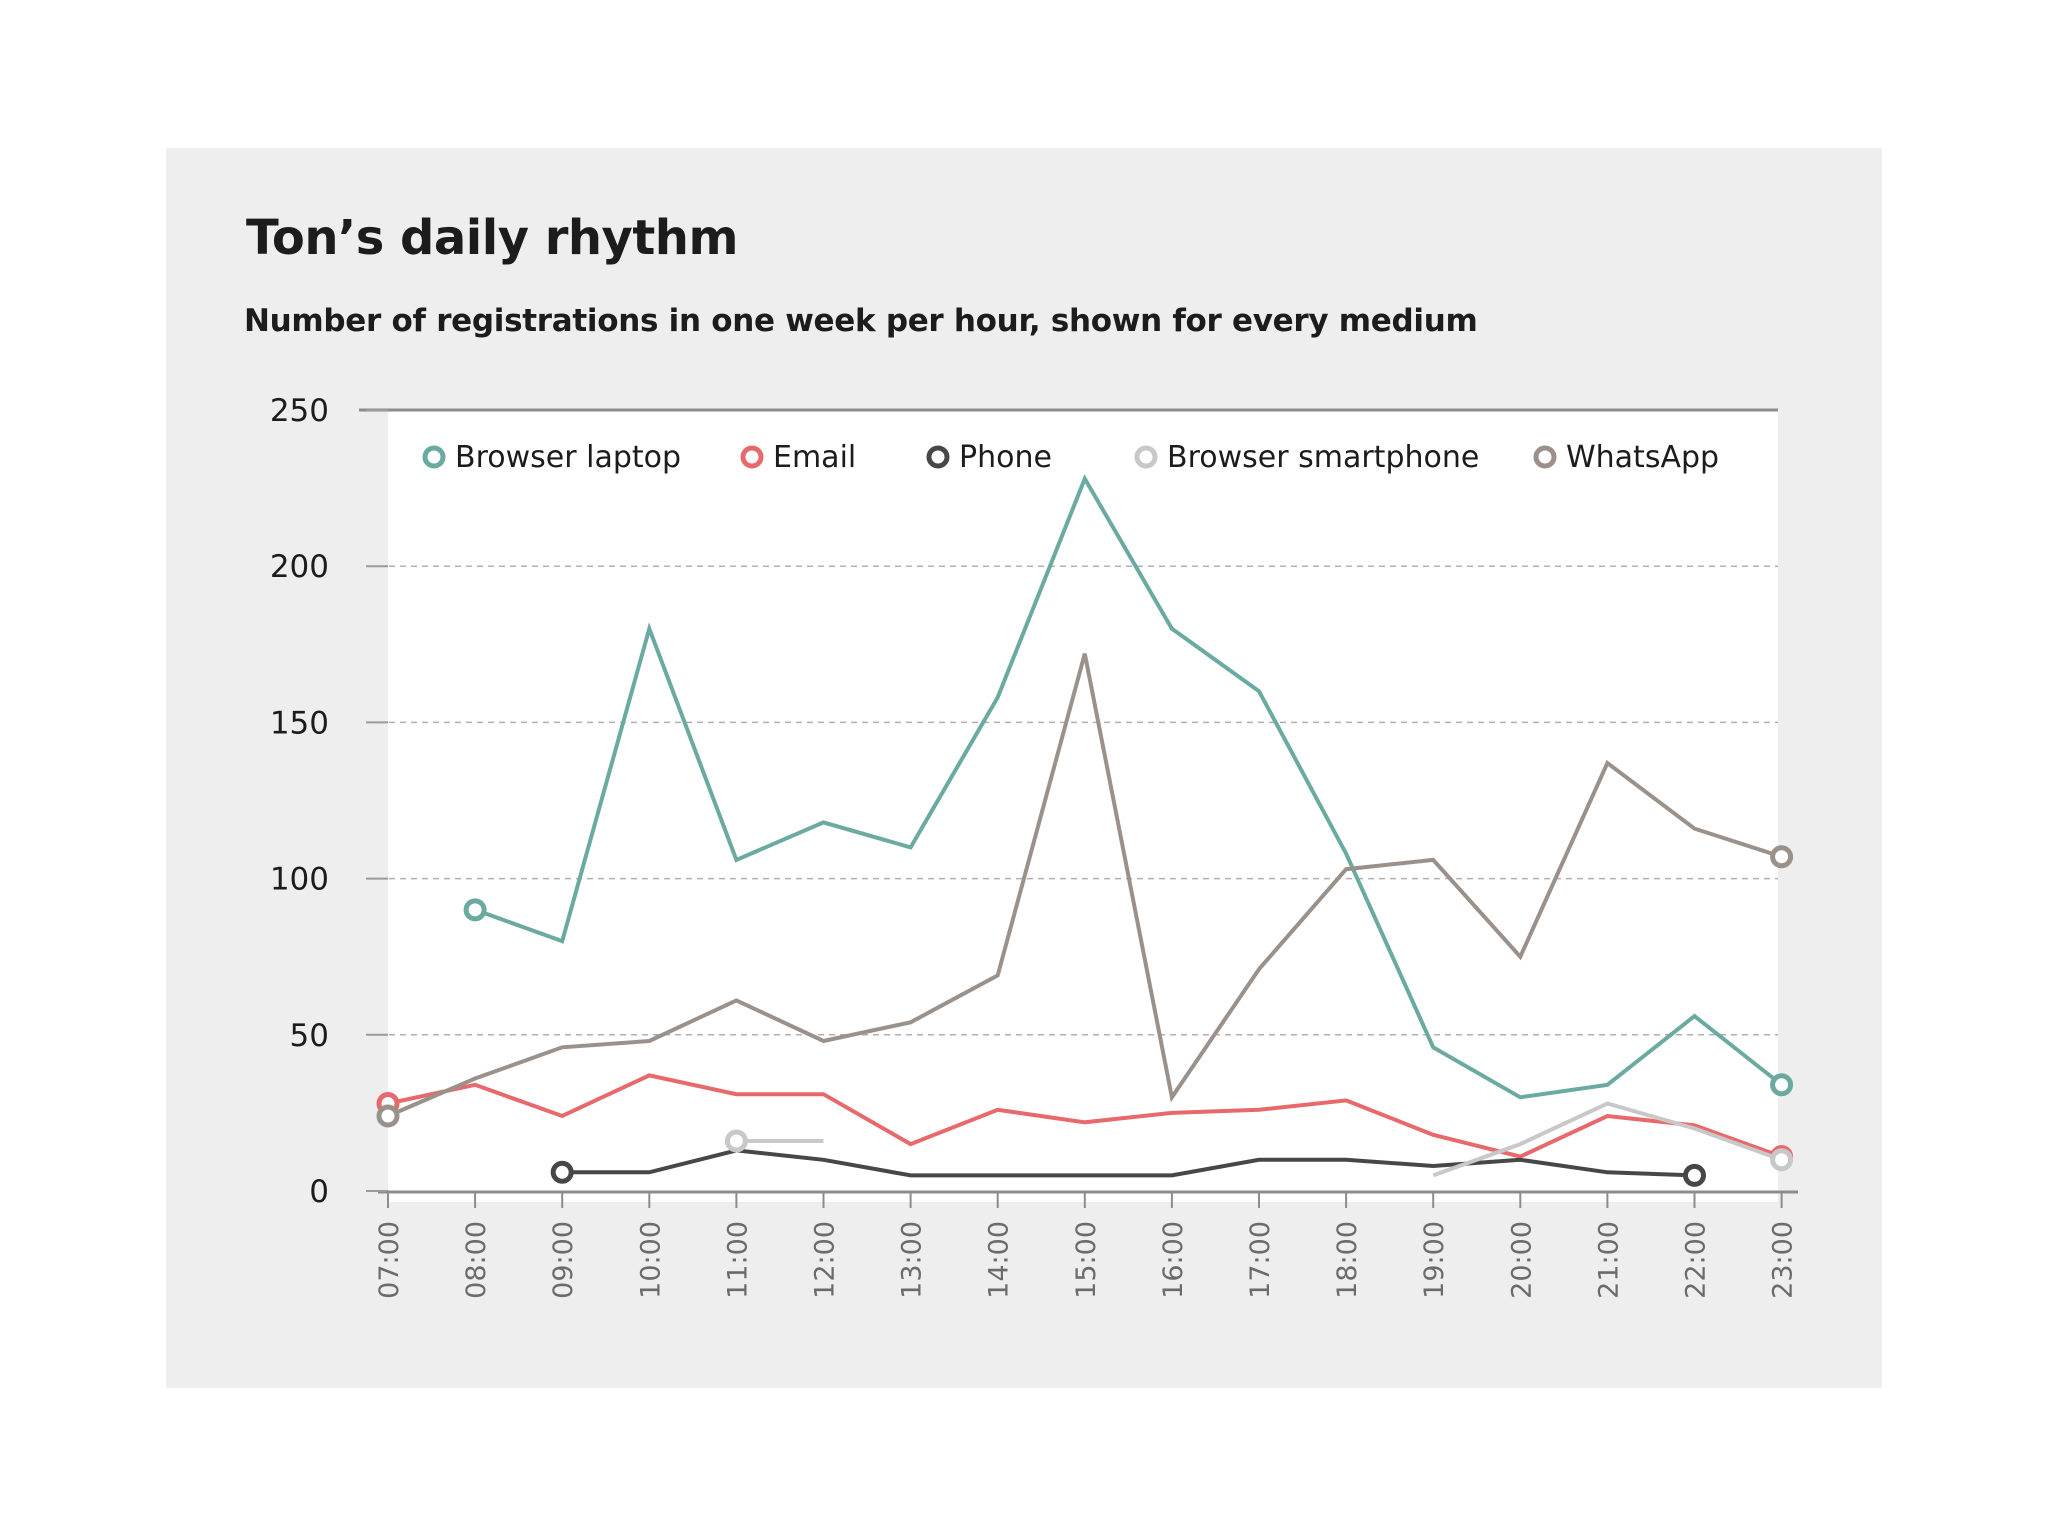  What do you see at coordinates (1173, 1260) in the screenshot?
I see `x-tick-label: 16:00` at bounding box center [1173, 1260].